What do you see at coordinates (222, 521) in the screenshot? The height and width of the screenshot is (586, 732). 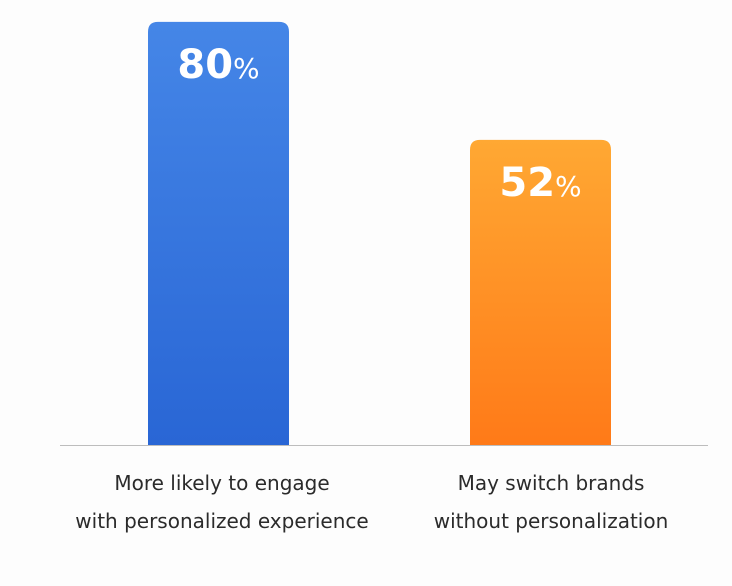 I see `category-label-0-line-2: with personalized experience` at bounding box center [222, 521].